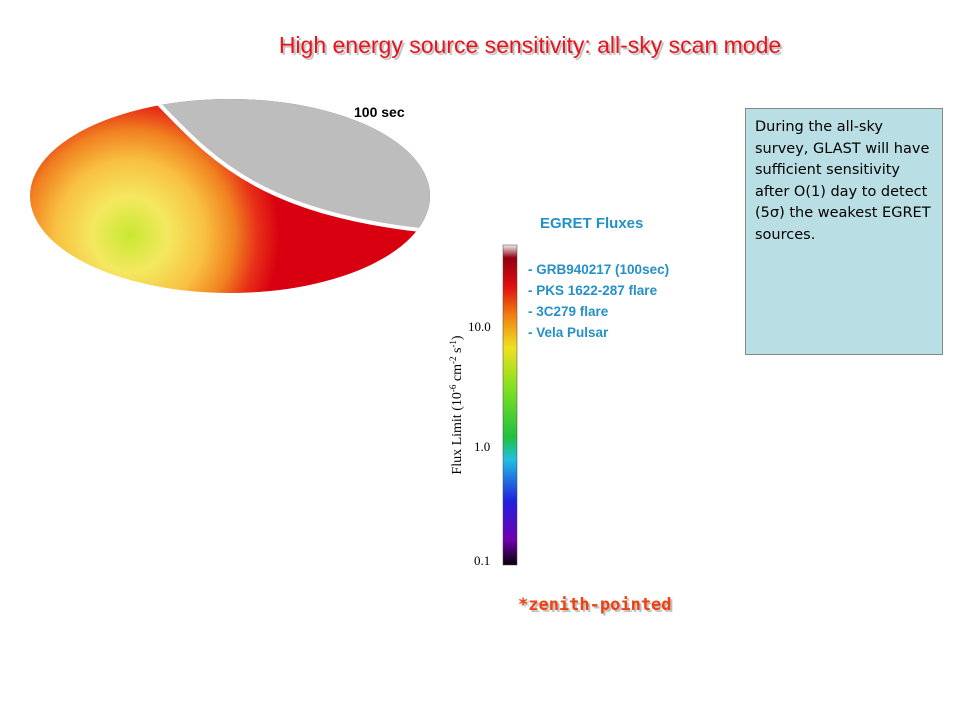 The height and width of the screenshot is (720, 960). I want to click on legend-item: - Vela Pulsar, so click(568, 332).